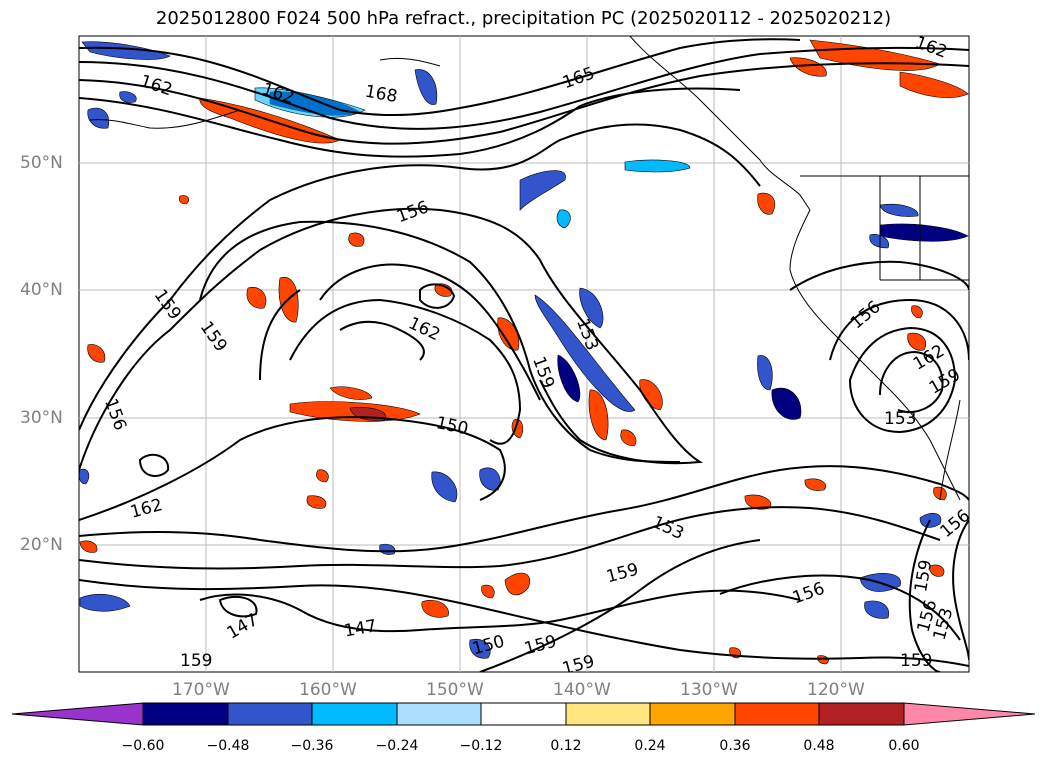 The height and width of the screenshot is (765, 1047). What do you see at coordinates (201, 690) in the screenshot?
I see `lon-label: 170°W` at bounding box center [201, 690].